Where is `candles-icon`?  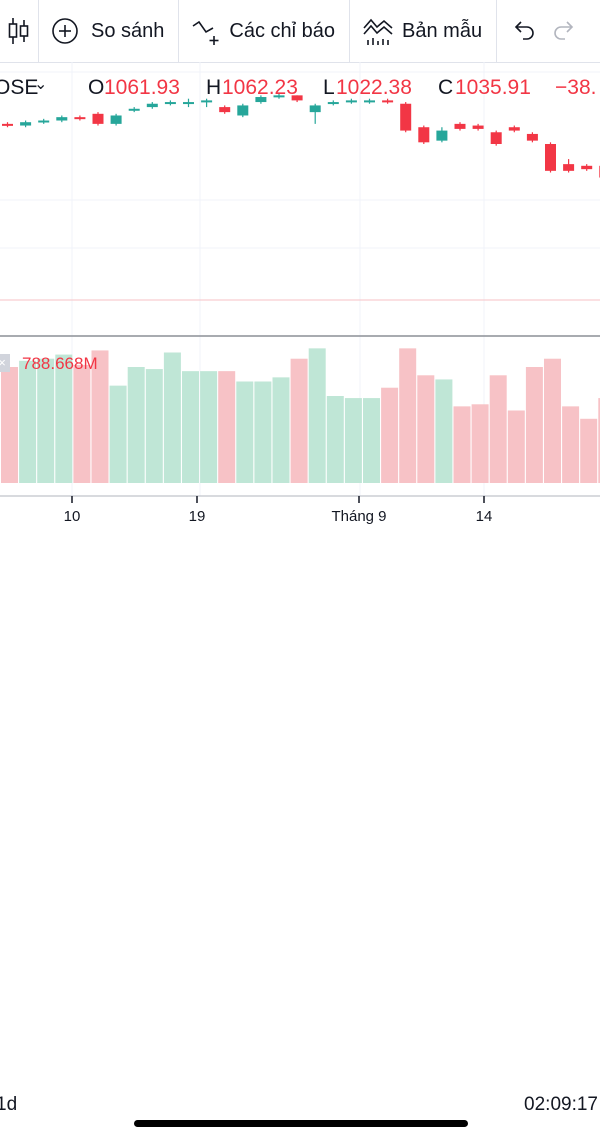
candles-icon is located at coordinates (18, 31).